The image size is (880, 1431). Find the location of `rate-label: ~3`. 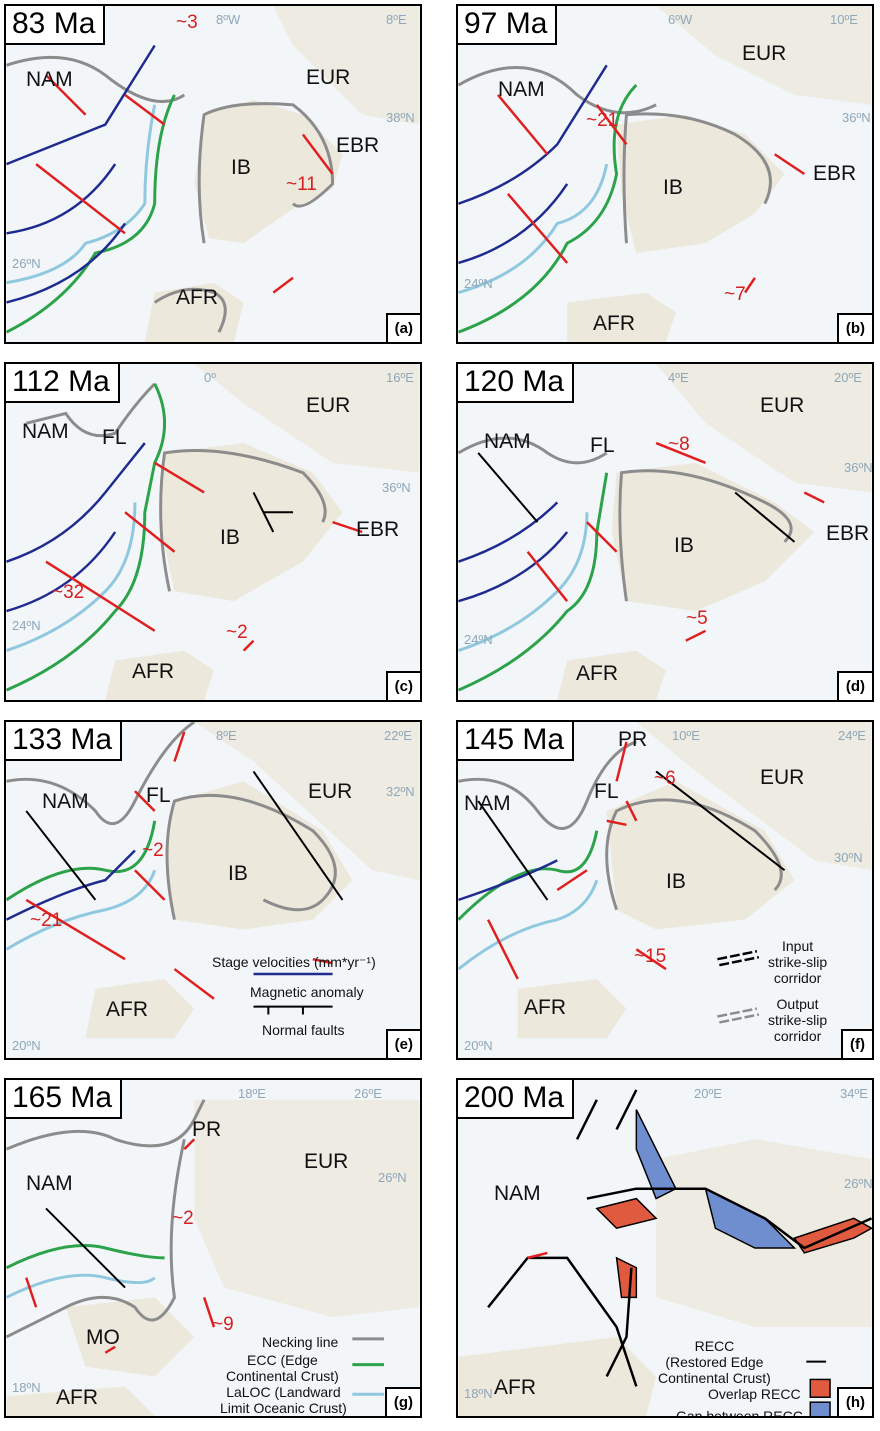

rate-label: ~3 is located at coordinates (187, 22).